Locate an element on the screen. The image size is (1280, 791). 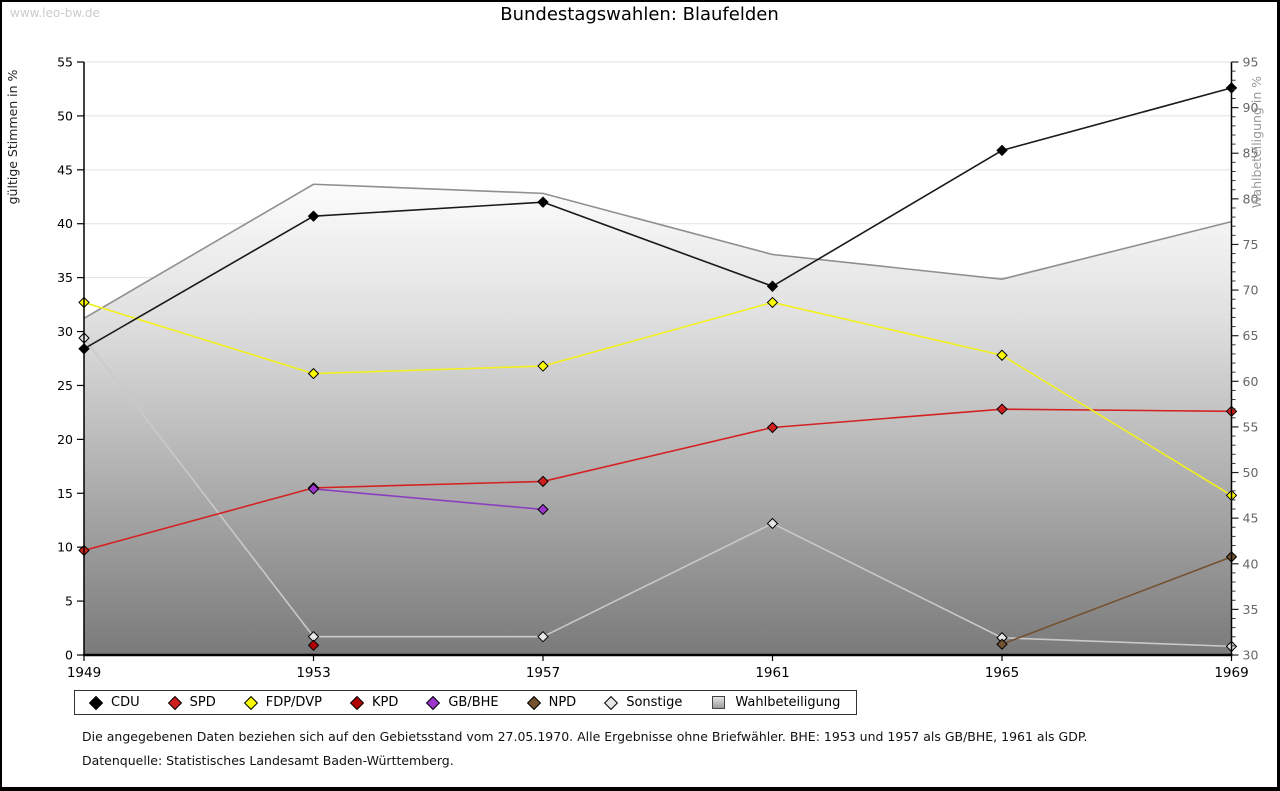
right-axis-tick-label: 45 is located at coordinates (1251, 518).